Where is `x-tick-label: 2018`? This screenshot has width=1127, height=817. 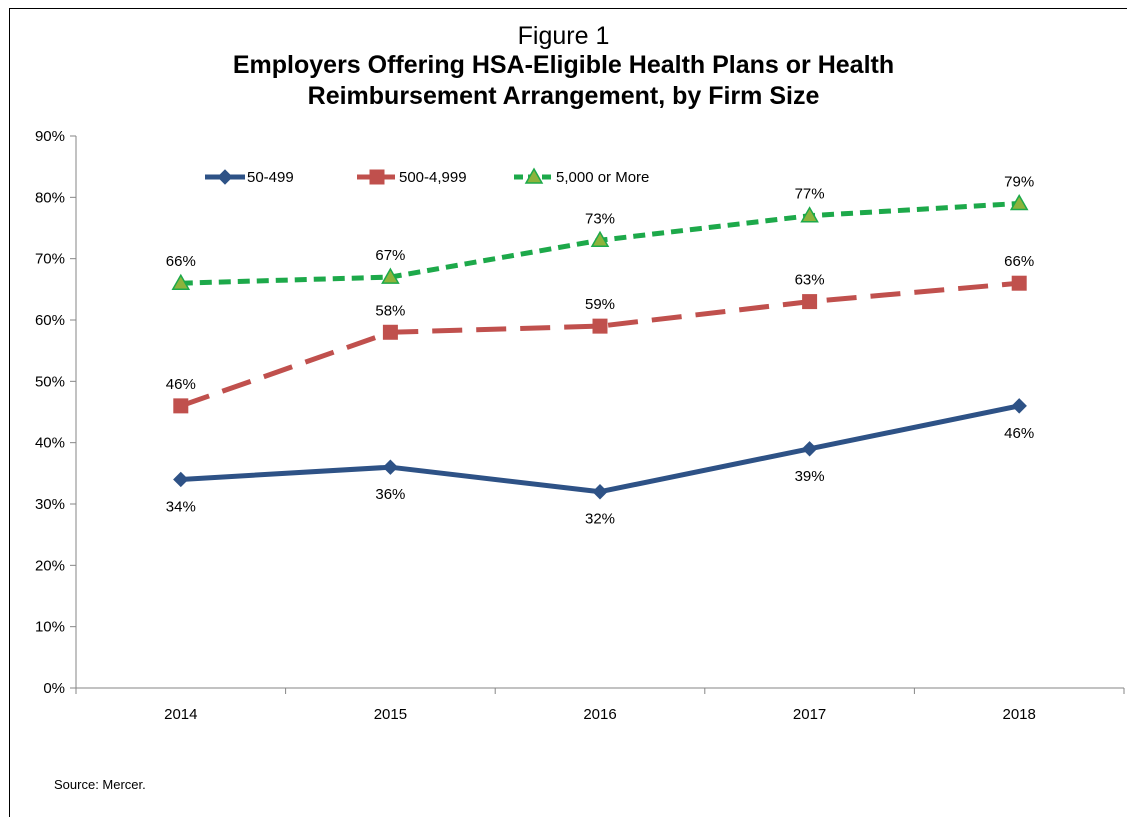 x-tick-label: 2018 is located at coordinates (1019, 714).